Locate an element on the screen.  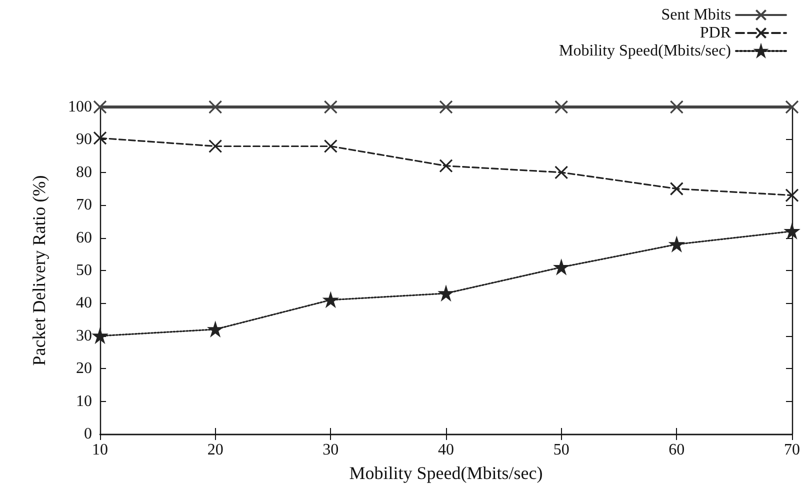
x-tick-label: 60 is located at coordinates (676, 450).